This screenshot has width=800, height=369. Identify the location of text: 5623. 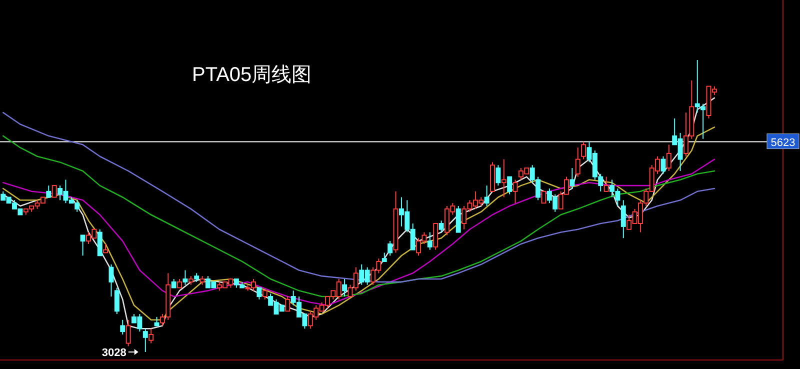
(783, 142).